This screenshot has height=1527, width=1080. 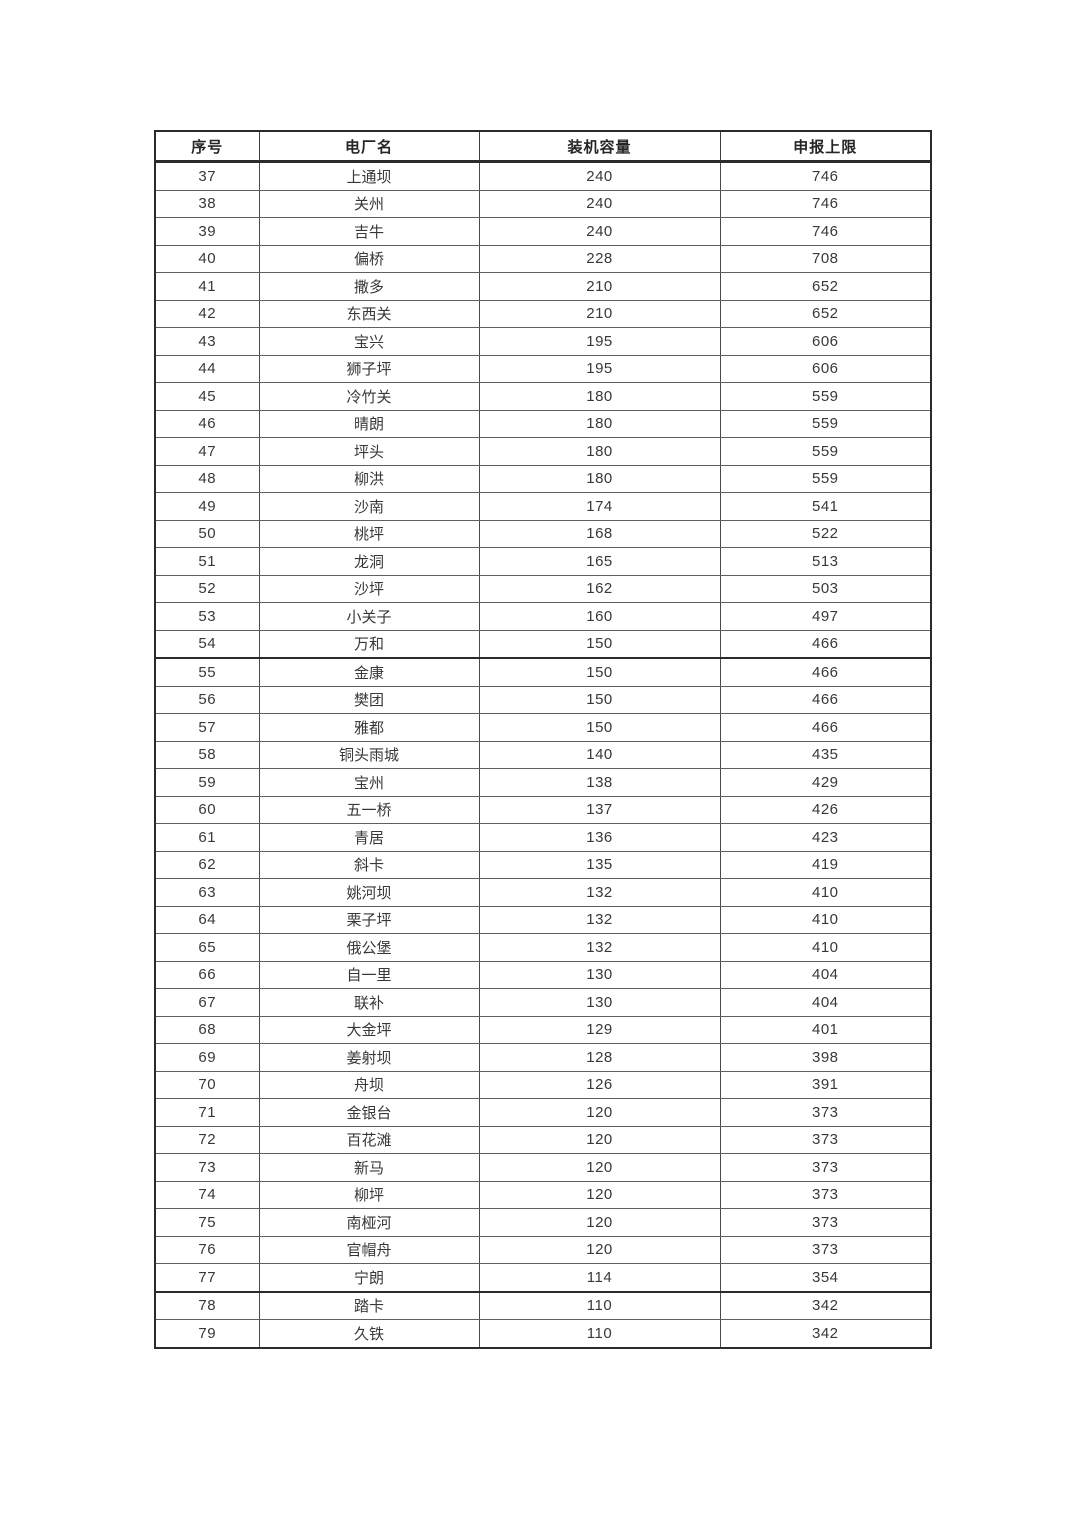 What do you see at coordinates (369, 1030) in the screenshot?
I see `plant-name-cell: 大金坪` at bounding box center [369, 1030].